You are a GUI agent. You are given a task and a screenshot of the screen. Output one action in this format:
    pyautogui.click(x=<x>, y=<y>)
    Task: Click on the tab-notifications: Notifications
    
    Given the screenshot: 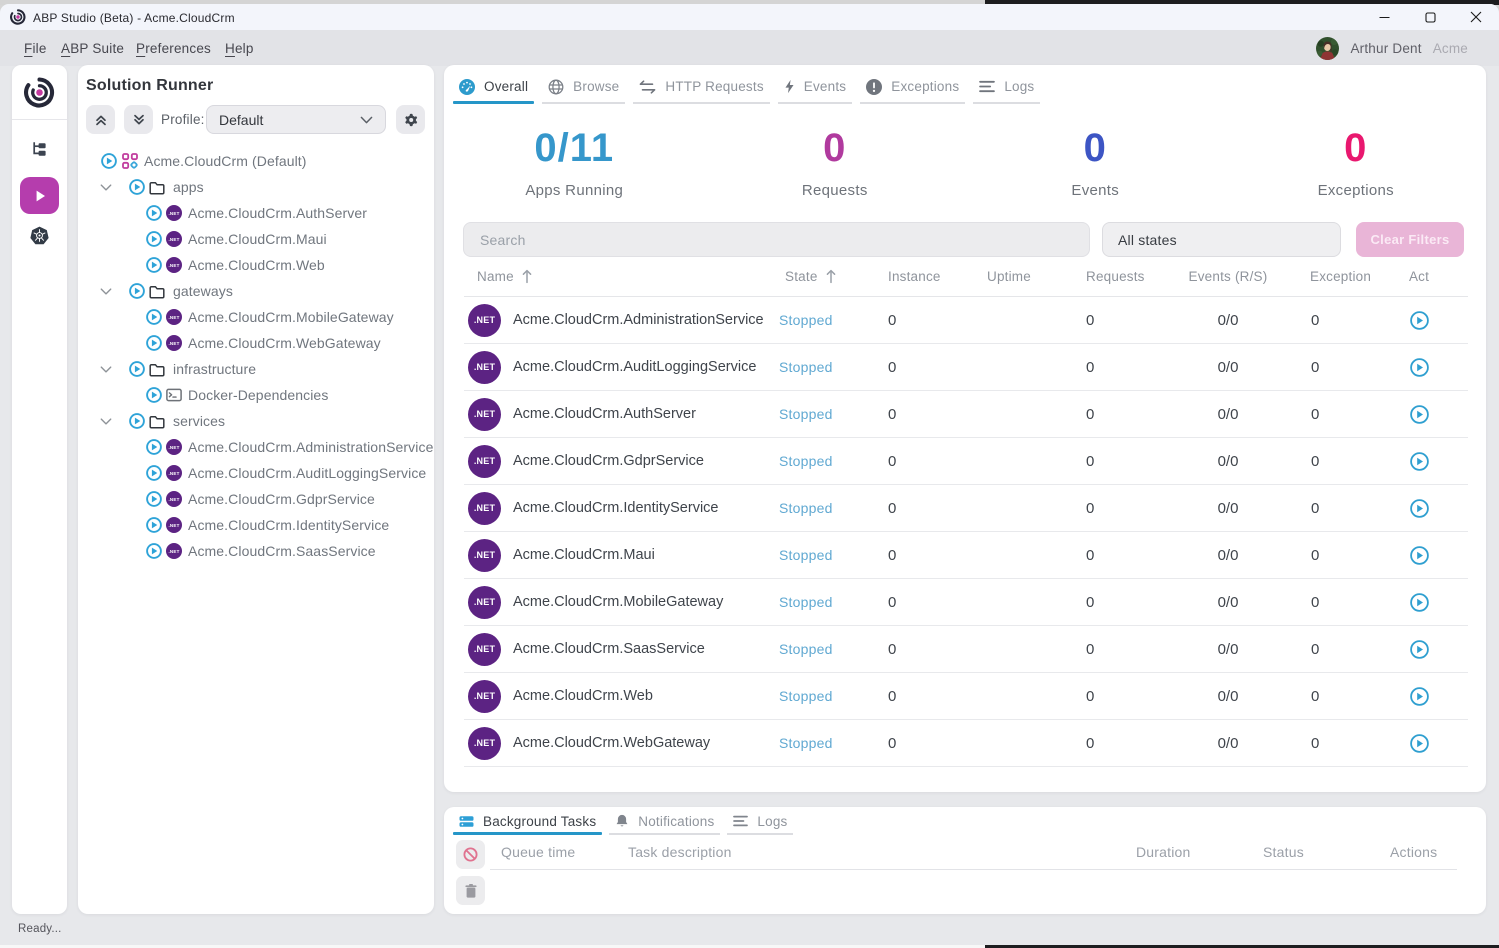 What is the action you would take?
    pyautogui.click(x=665, y=821)
    